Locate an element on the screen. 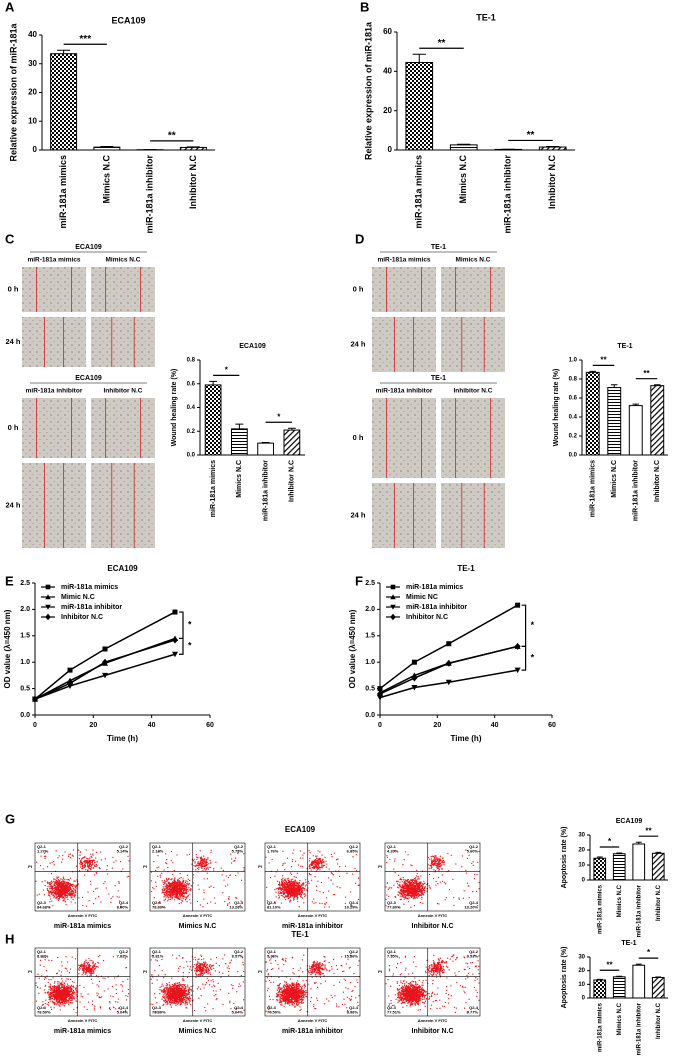 The height and width of the screenshot is (1057, 677). x-tick-label: miR-181a inhibitor is located at coordinates (636, 490).